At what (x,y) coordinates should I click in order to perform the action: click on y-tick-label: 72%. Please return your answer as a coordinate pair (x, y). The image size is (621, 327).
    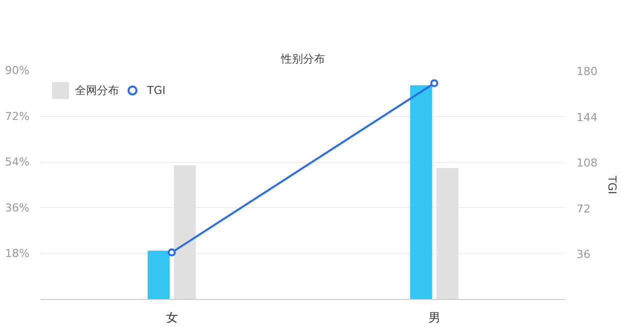
    Looking at the image, I should click on (17, 116).